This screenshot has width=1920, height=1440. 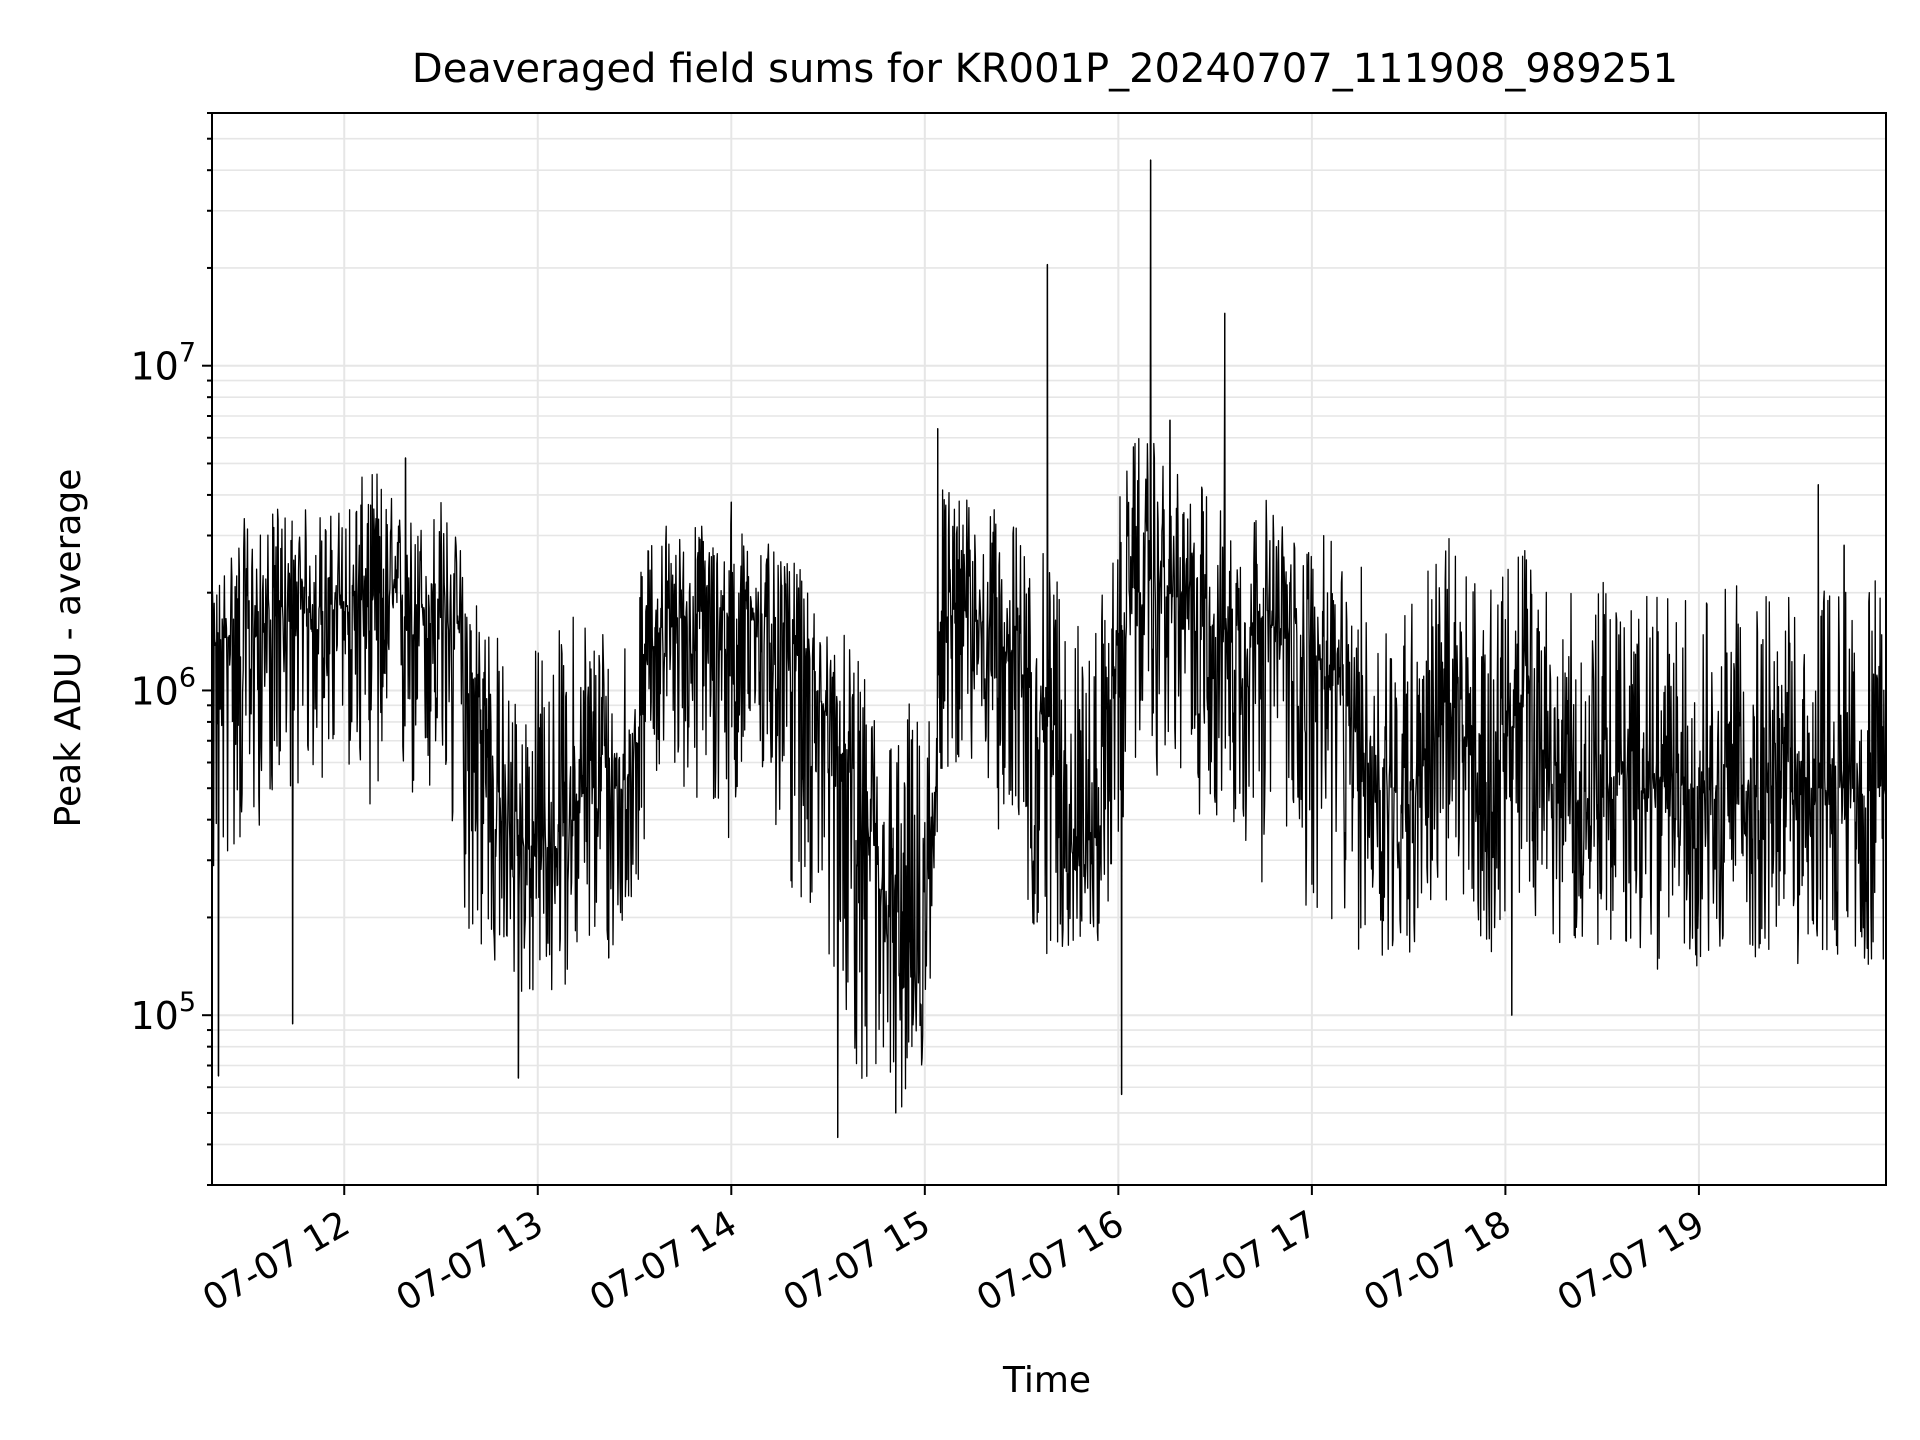 What do you see at coordinates (68, 648) in the screenshot?
I see `y-axis-label: Peak ADU - average` at bounding box center [68, 648].